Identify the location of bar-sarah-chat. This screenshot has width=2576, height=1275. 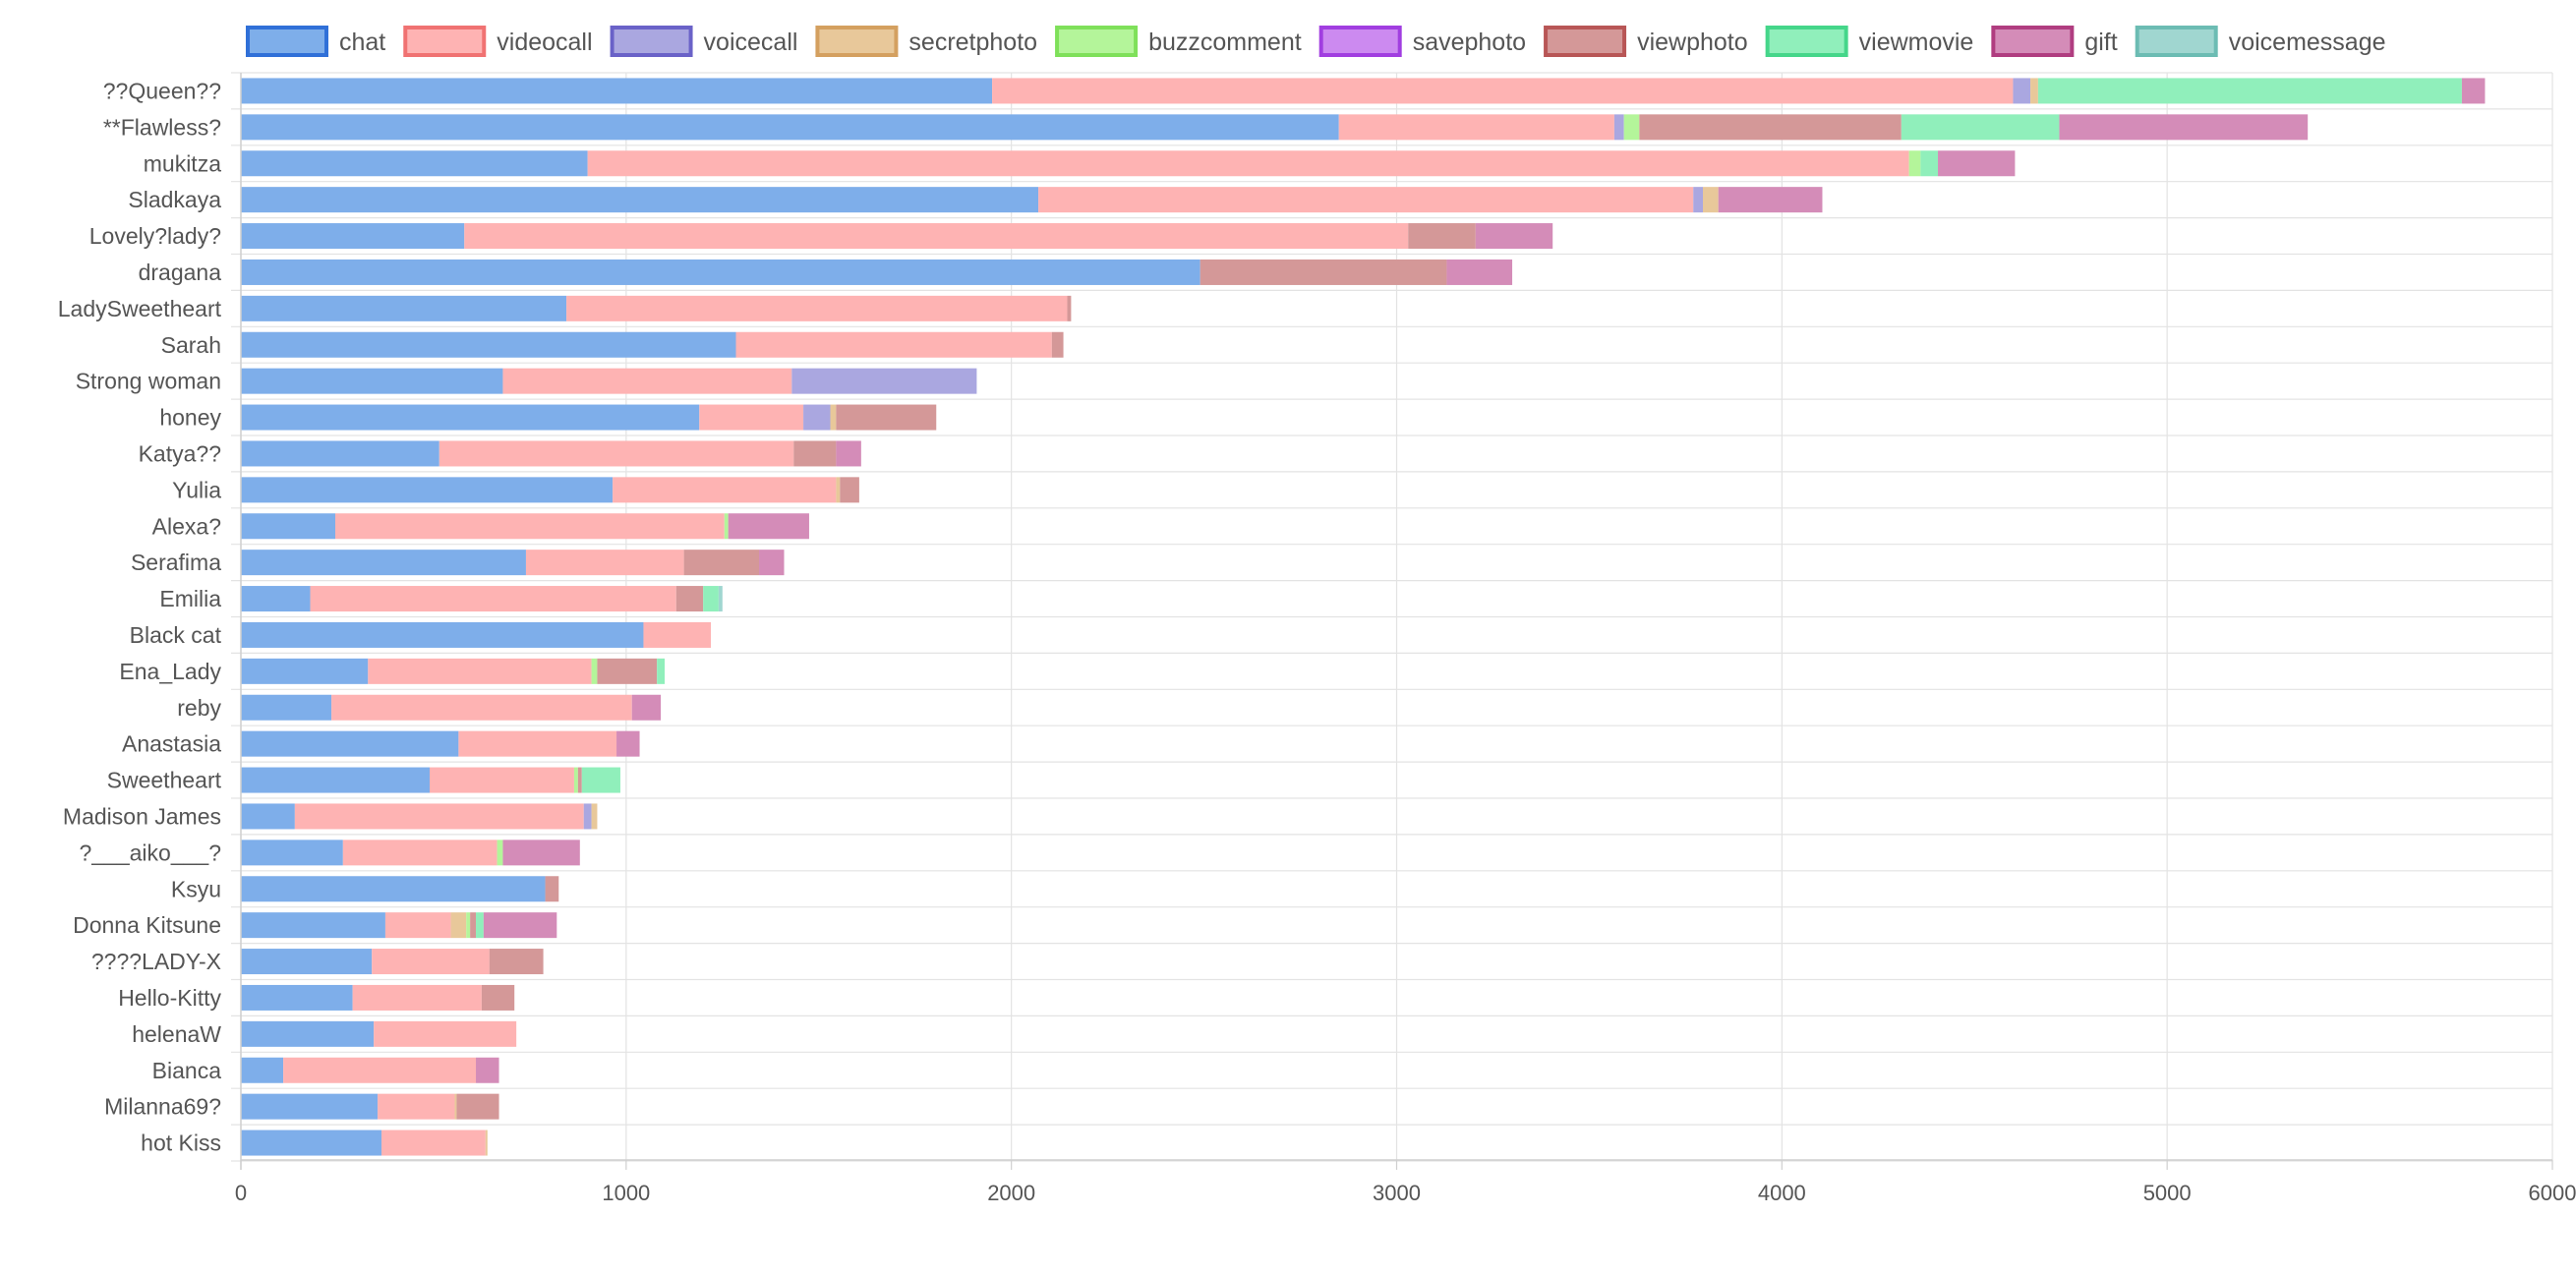
(488, 345).